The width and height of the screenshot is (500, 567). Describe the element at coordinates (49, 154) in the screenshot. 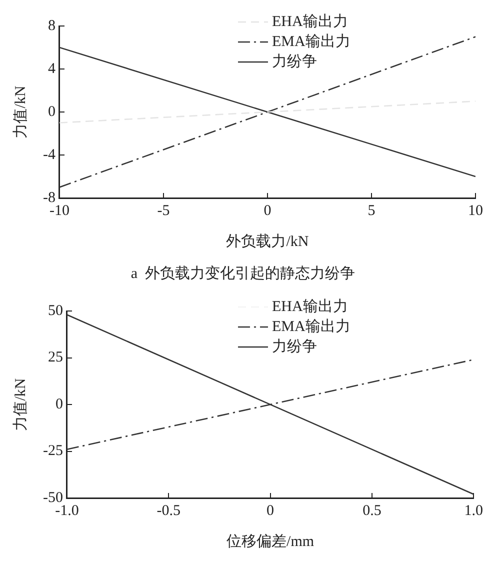

I see `y-tick-label: -4` at that location.